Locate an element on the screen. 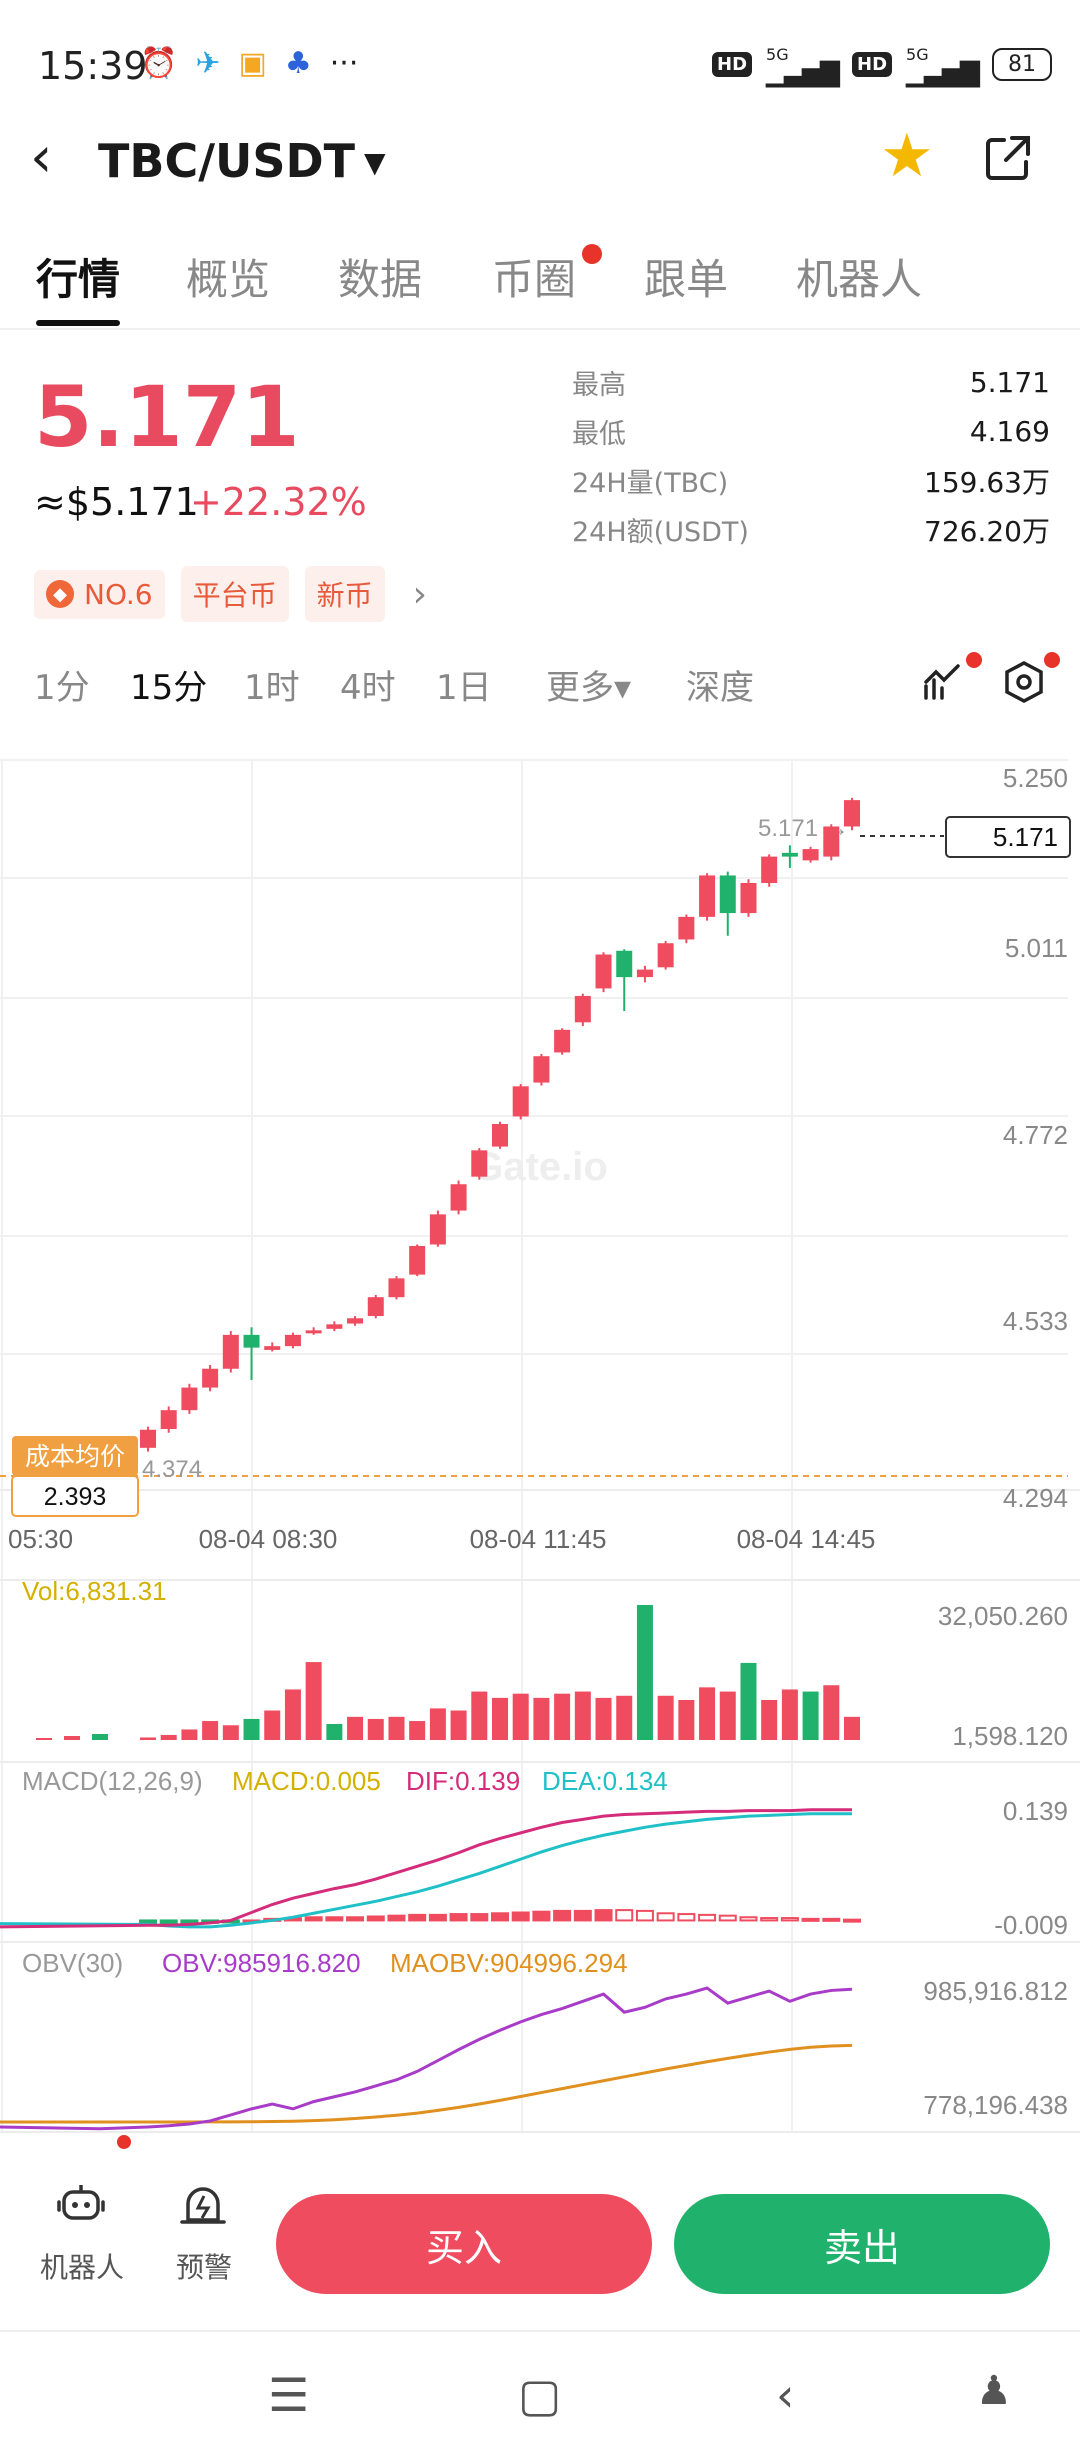 The height and width of the screenshot is (2460, 1080). cost-average-tag is located at coordinates (75, 1456).